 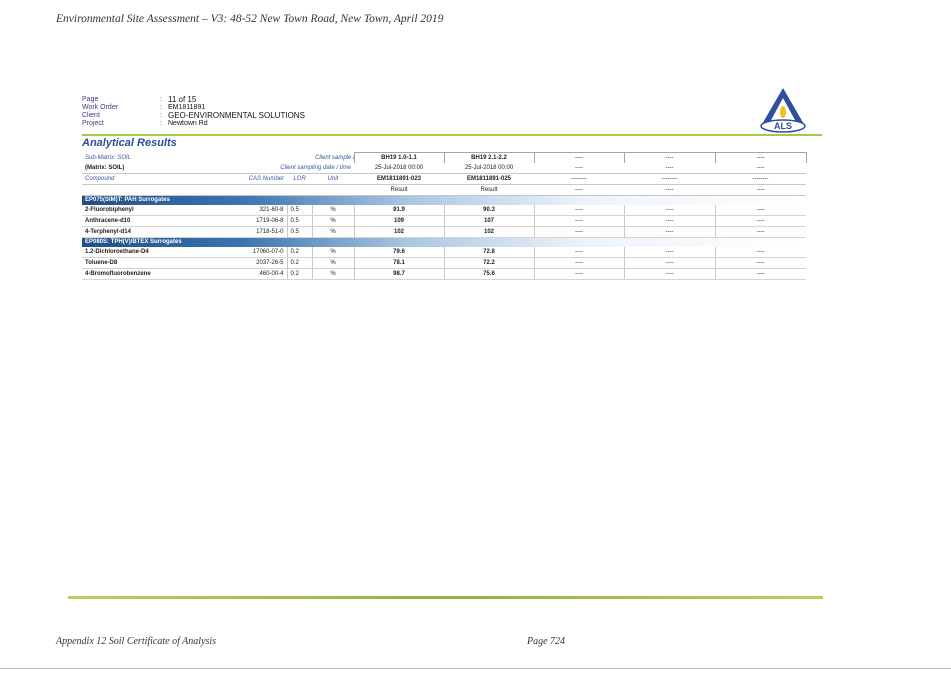 What do you see at coordinates (157, 210) in the screenshot?
I see `compound-cell: 2-Fluorobiphenyl` at bounding box center [157, 210].